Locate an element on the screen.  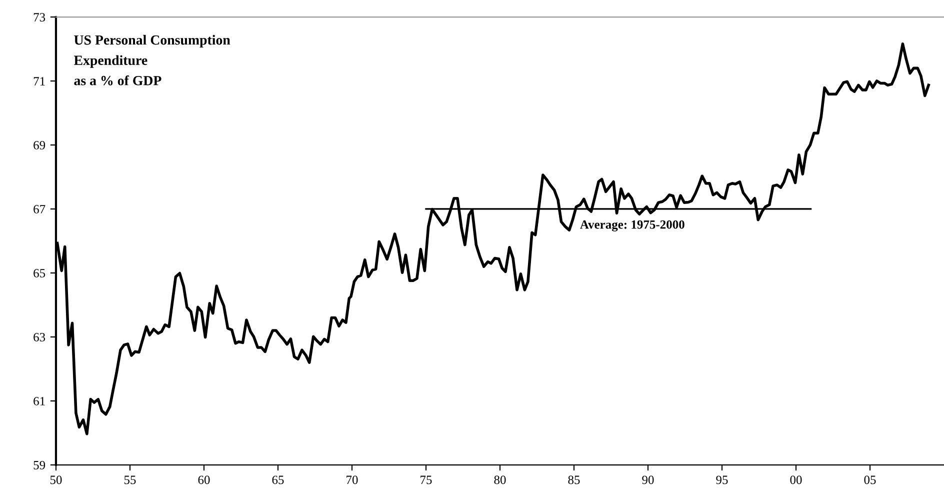
x-tick-label: 60 is located at coordinates (204, 480).